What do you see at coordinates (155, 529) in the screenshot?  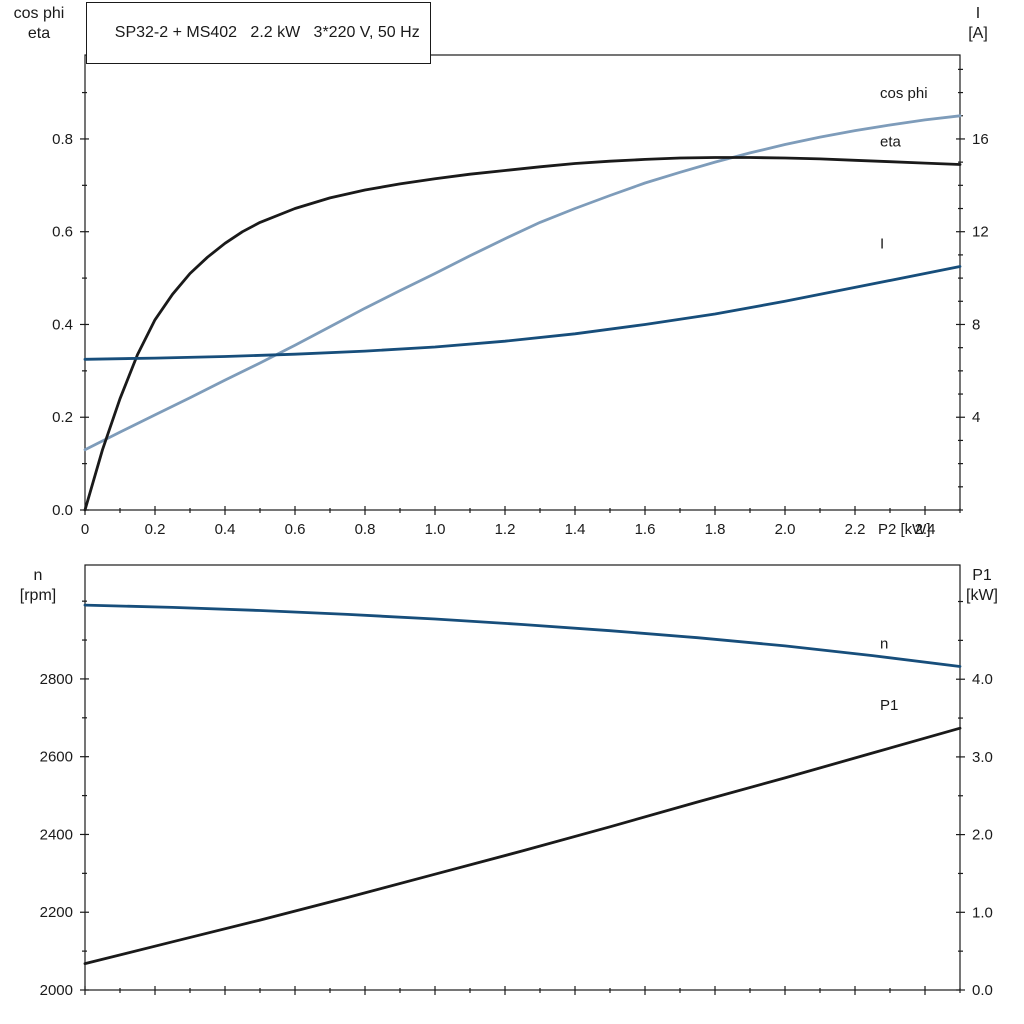 I see `x-tick-label: 0.2` at bounding box center [155, 529].